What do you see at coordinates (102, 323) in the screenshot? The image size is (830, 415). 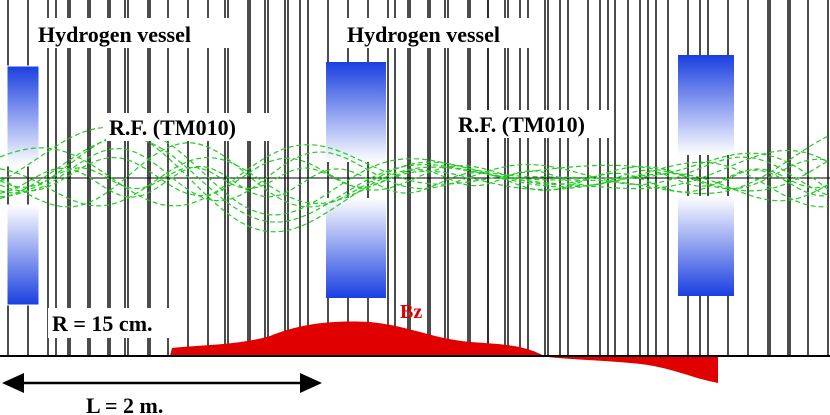 I see `radius-label: R = 15 cm.` at bounding box center [102, 323].